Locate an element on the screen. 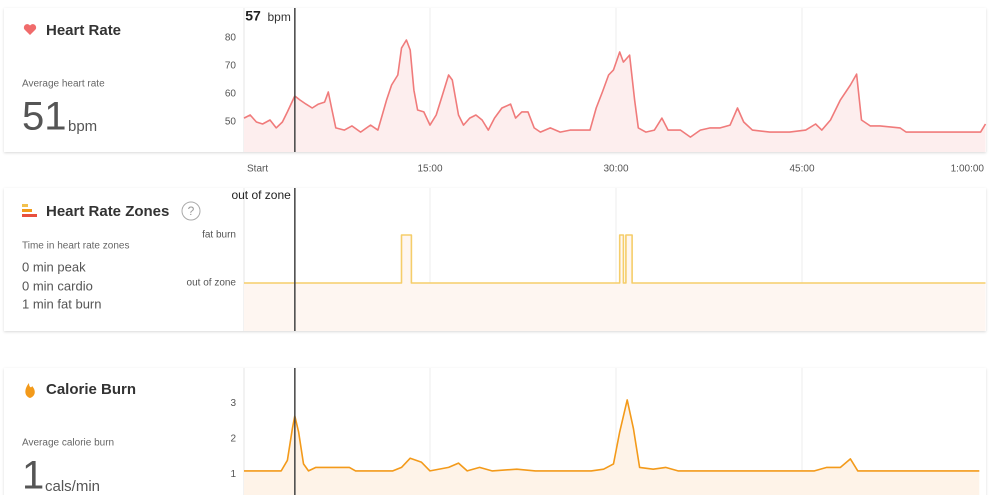 The height and width of the screenshot is (495, 998). x-tick-label: 45:00 is located at coordinates (801, 169).